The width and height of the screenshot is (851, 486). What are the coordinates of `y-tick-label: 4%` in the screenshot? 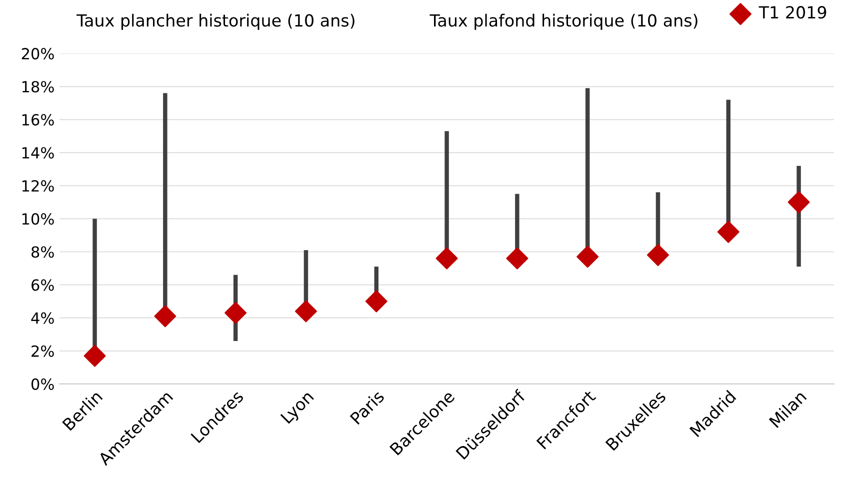 It's located at (42, 318).